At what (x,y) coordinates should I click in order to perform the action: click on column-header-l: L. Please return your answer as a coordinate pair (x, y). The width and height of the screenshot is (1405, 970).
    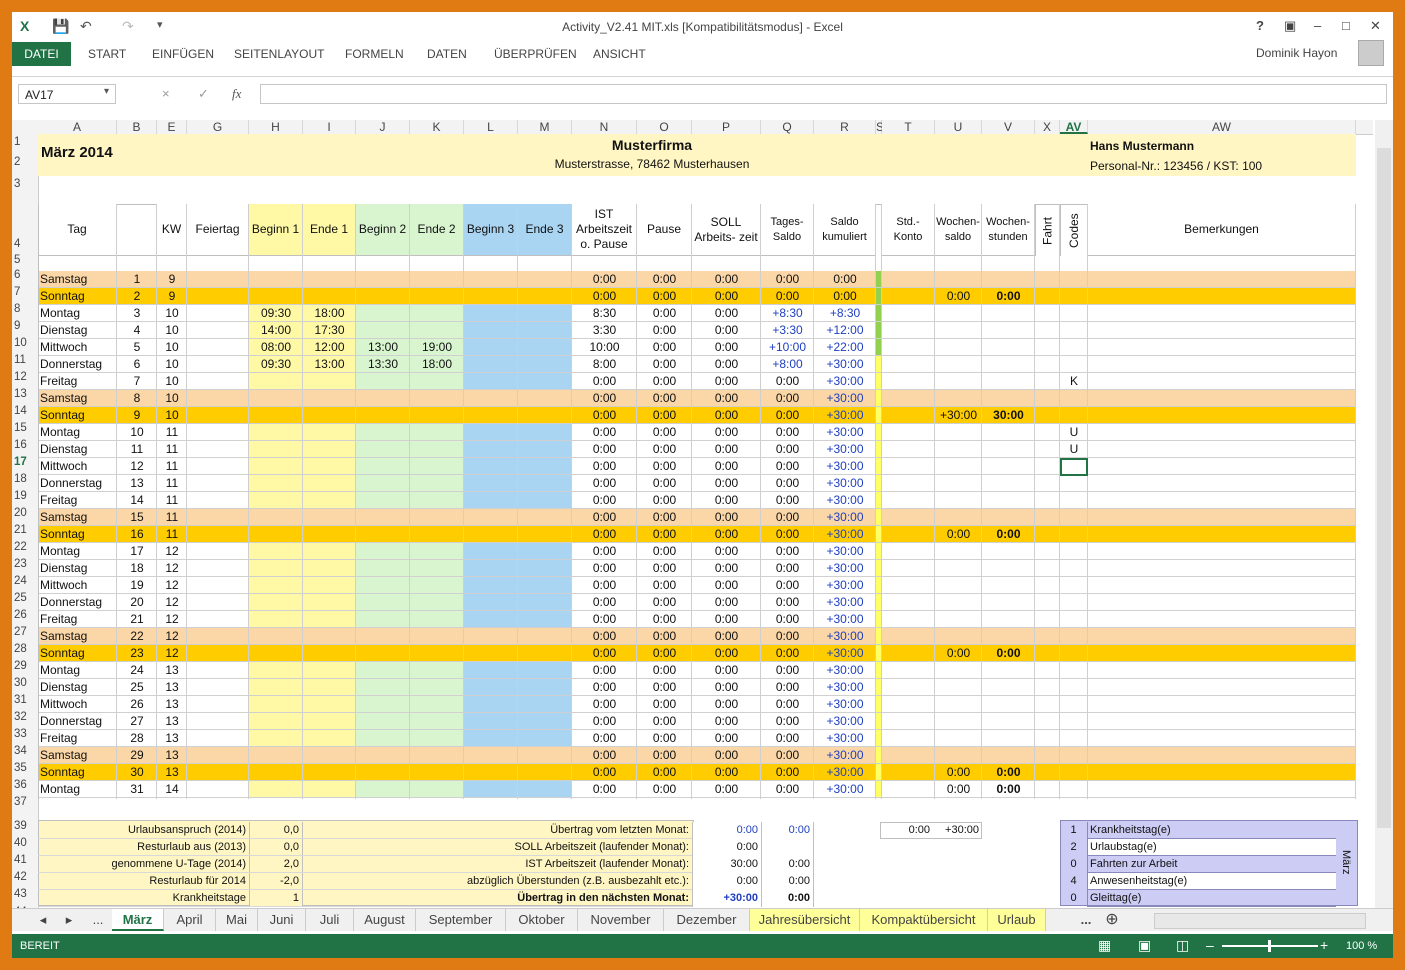
    Looking at the image, I should click on (491, 127).